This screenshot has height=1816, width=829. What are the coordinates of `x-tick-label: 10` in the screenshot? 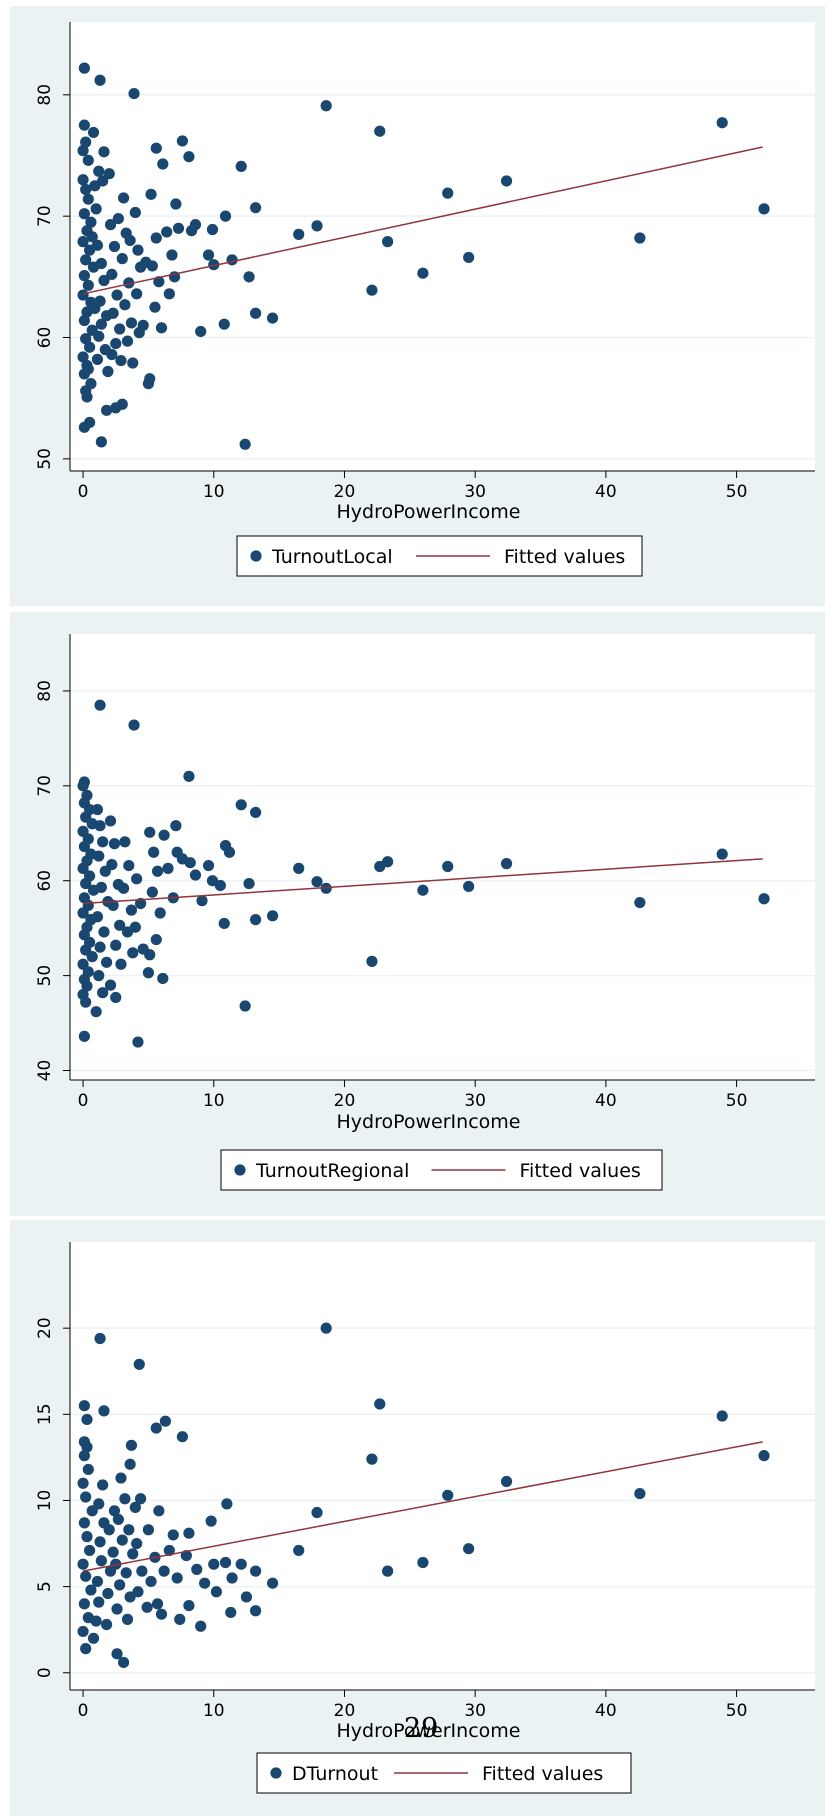 It's located at (214, 492).